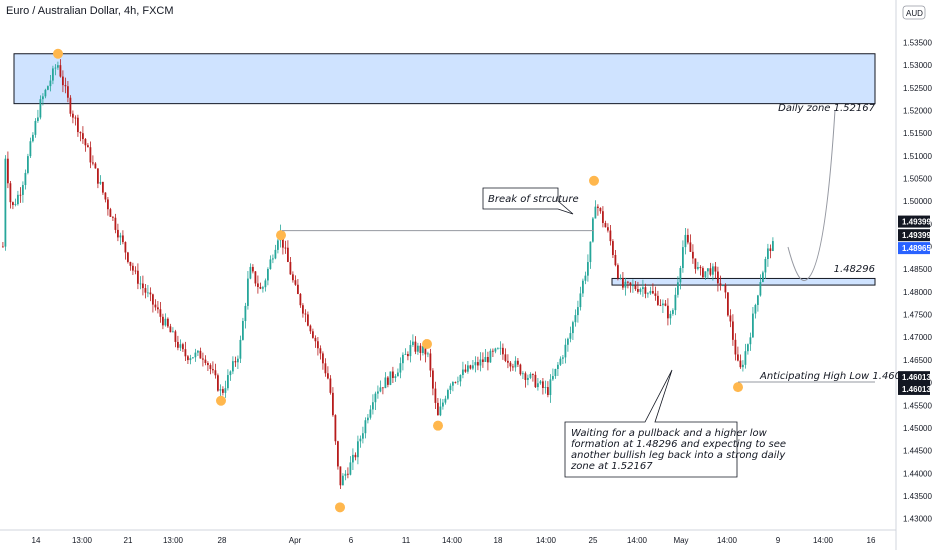  I want to click on level-label: 1.48296, so click(854, 269).